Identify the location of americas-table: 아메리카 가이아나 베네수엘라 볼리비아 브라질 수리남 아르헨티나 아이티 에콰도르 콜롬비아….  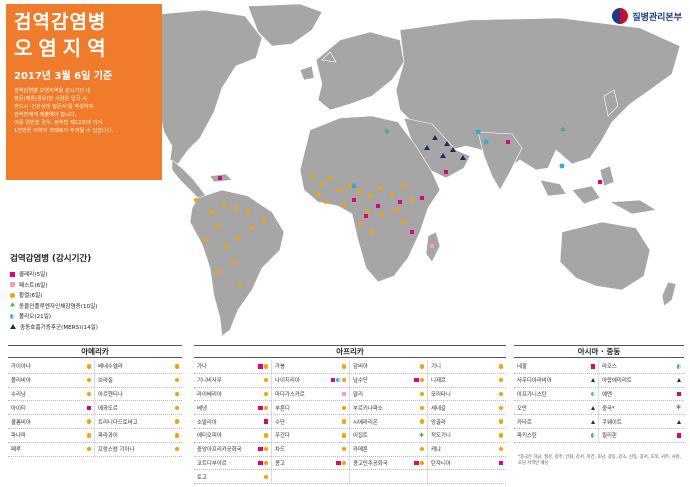
(95, 401).